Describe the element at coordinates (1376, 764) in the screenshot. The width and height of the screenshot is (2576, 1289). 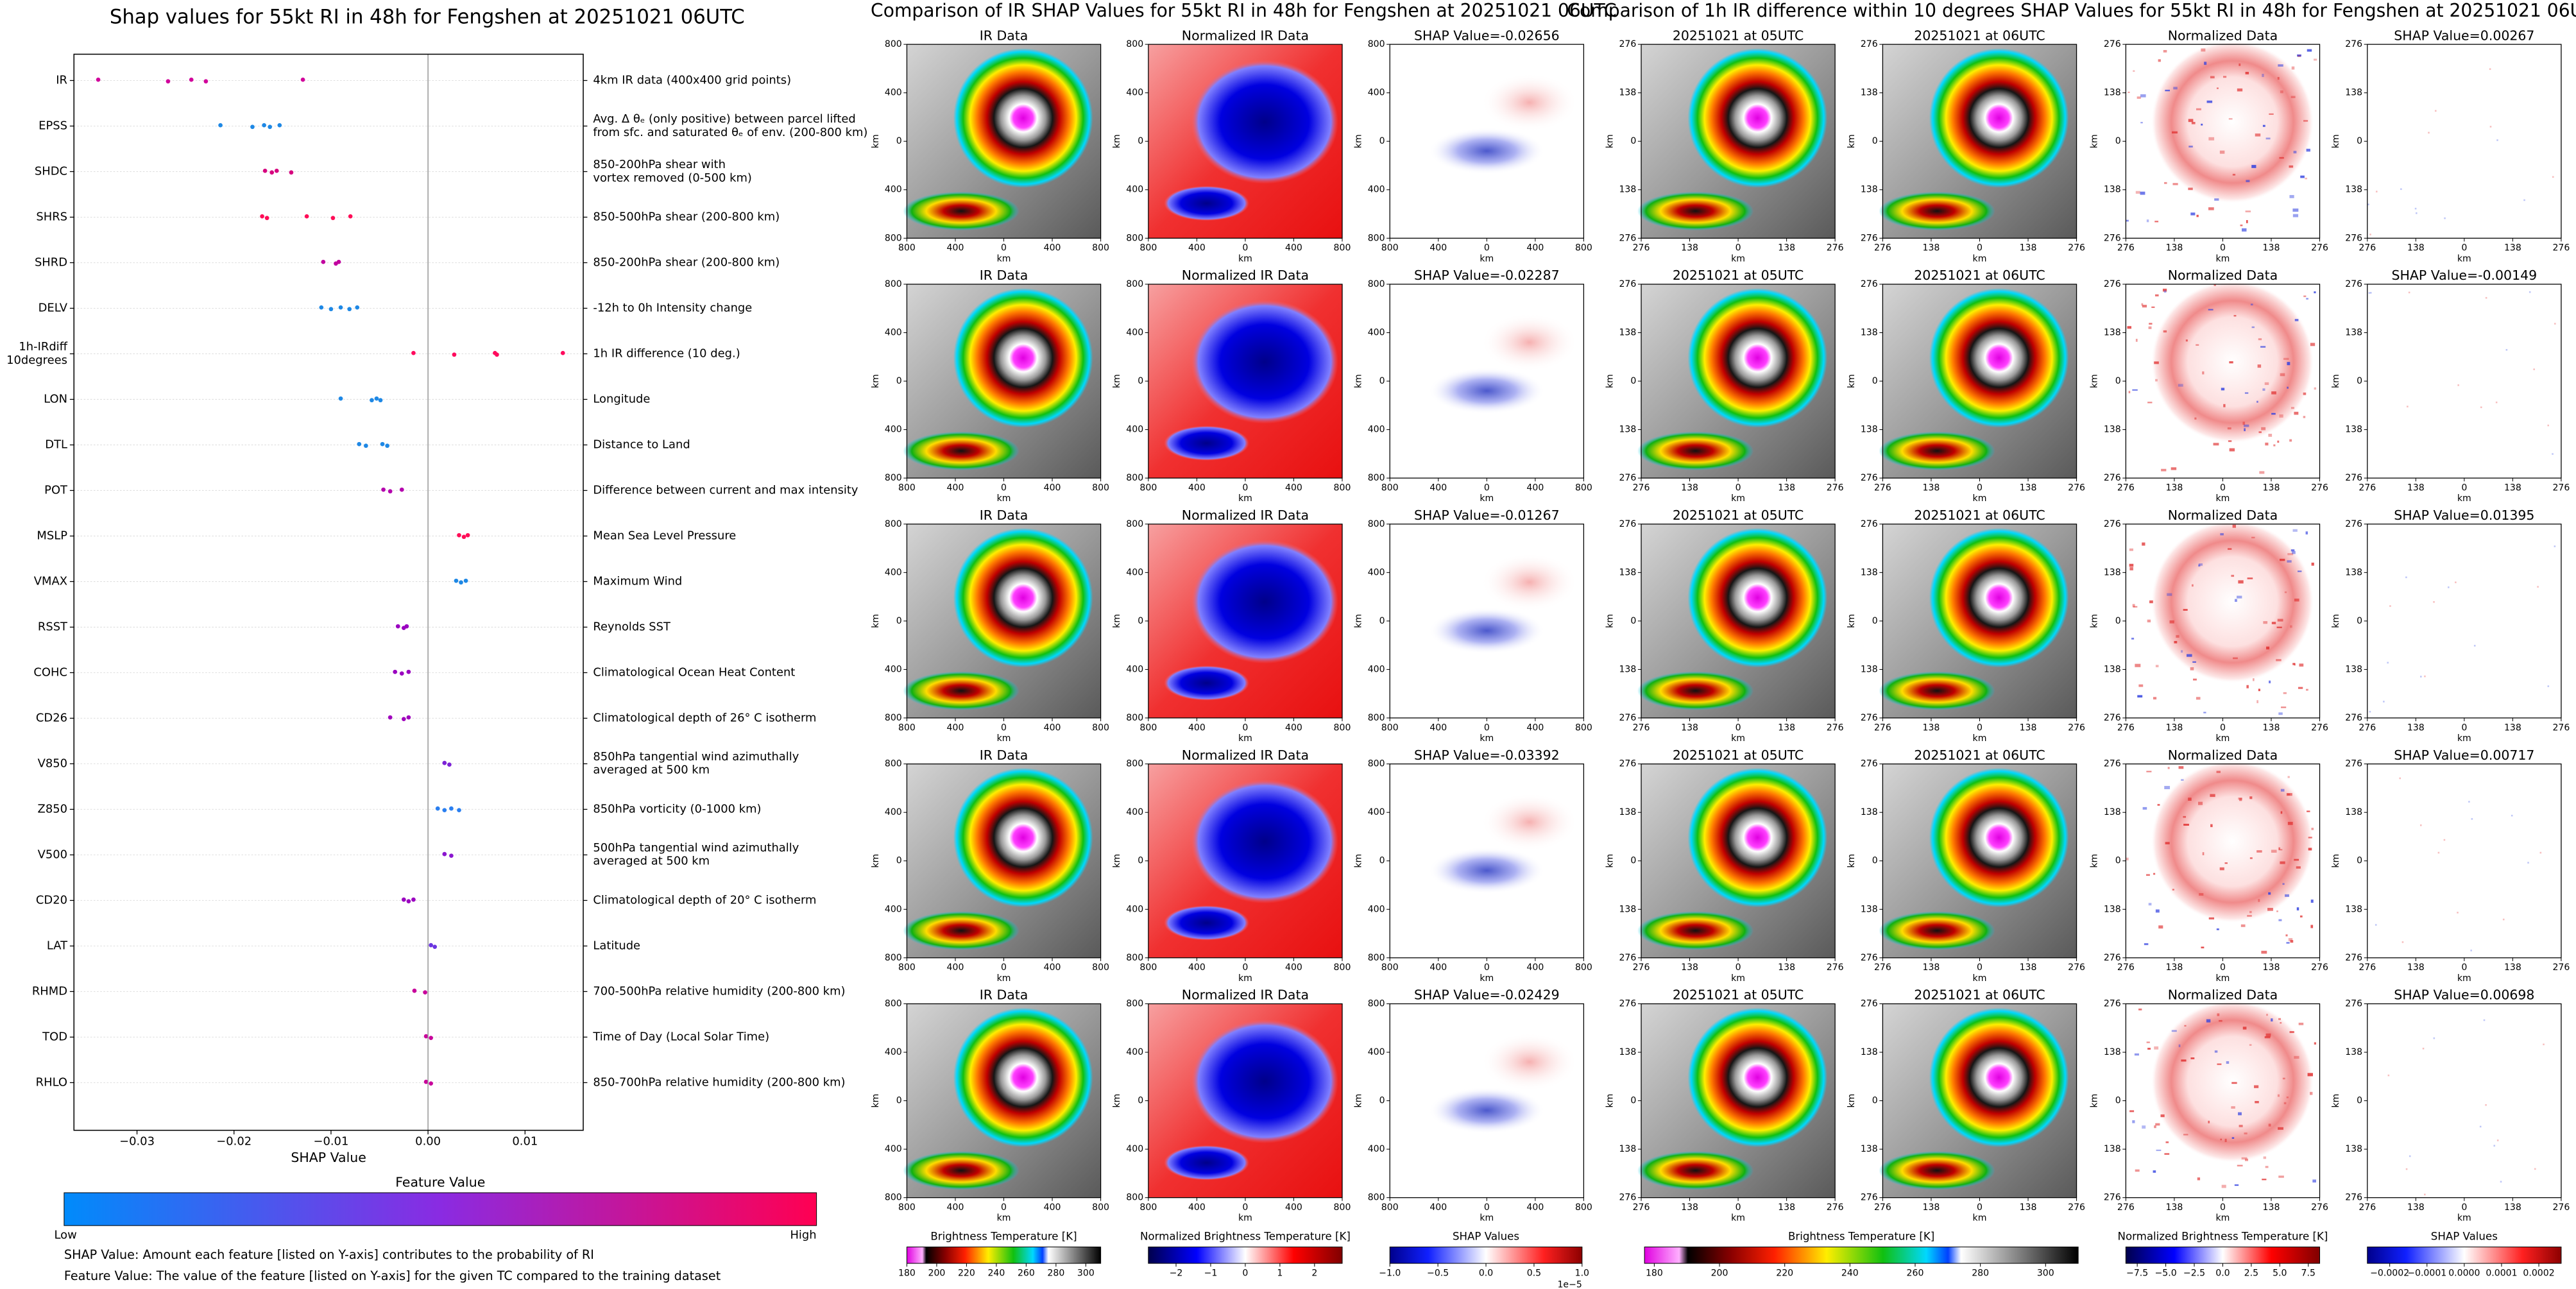
I see `y-tick-label: 800` at that location.